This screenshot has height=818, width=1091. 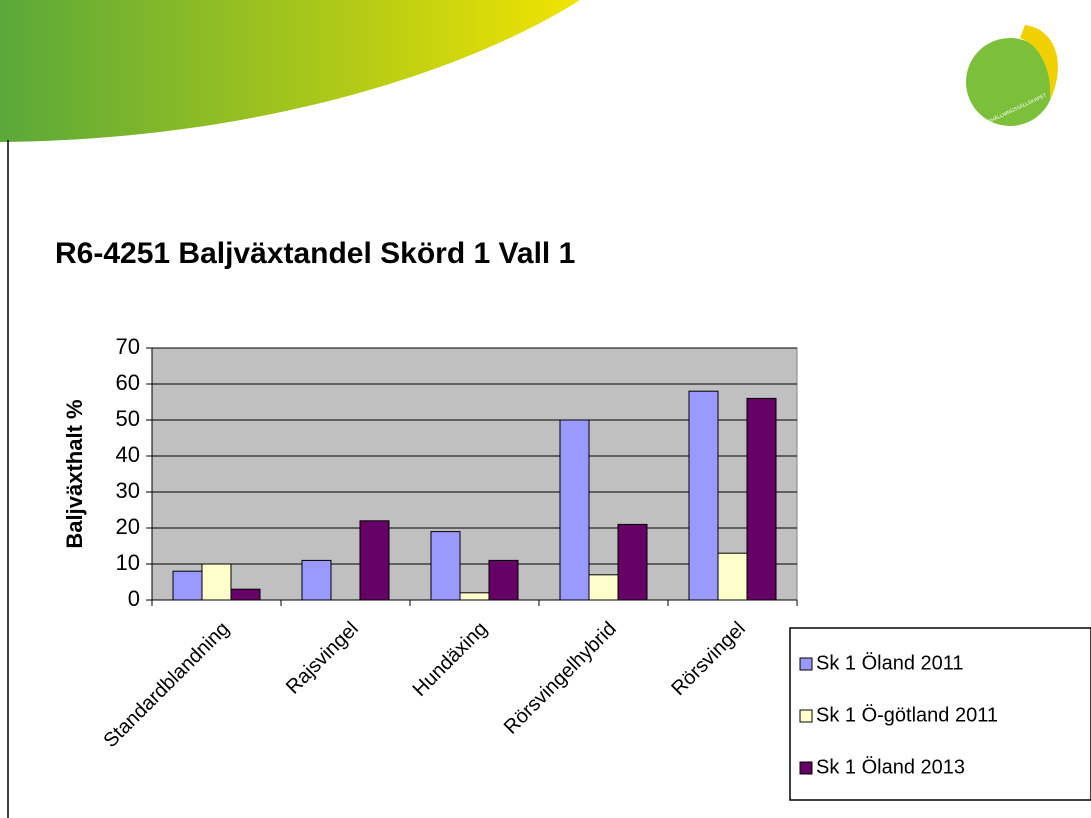 What do you see at coordinates (890, 663) in the screenshot?
I see `legend-label: Sk 1 Öland 2011` at bounding box center [890, 663].